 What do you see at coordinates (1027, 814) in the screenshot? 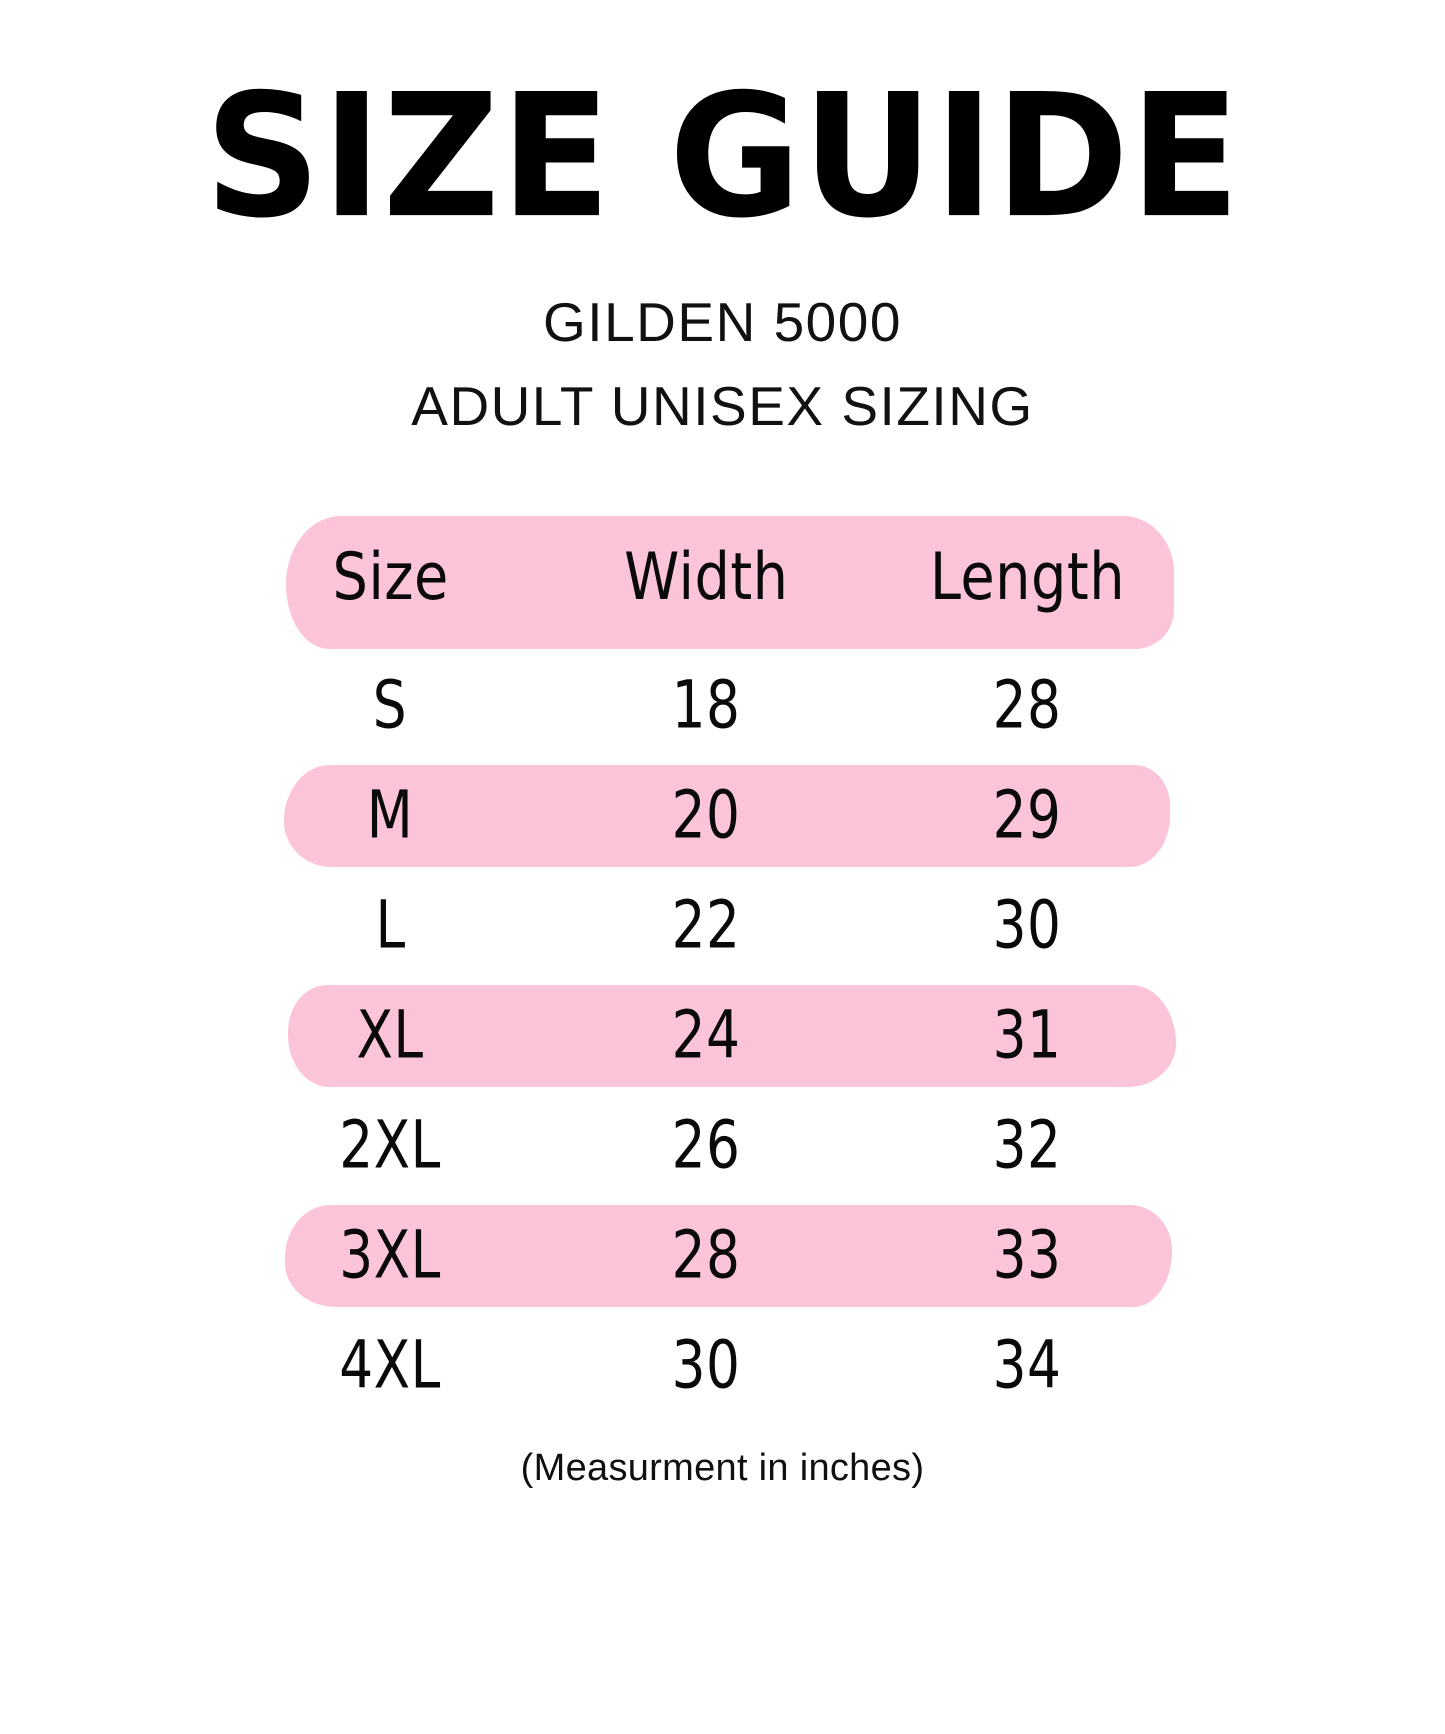
I see `cell-length: 29` at bounding box center [1027, 814].